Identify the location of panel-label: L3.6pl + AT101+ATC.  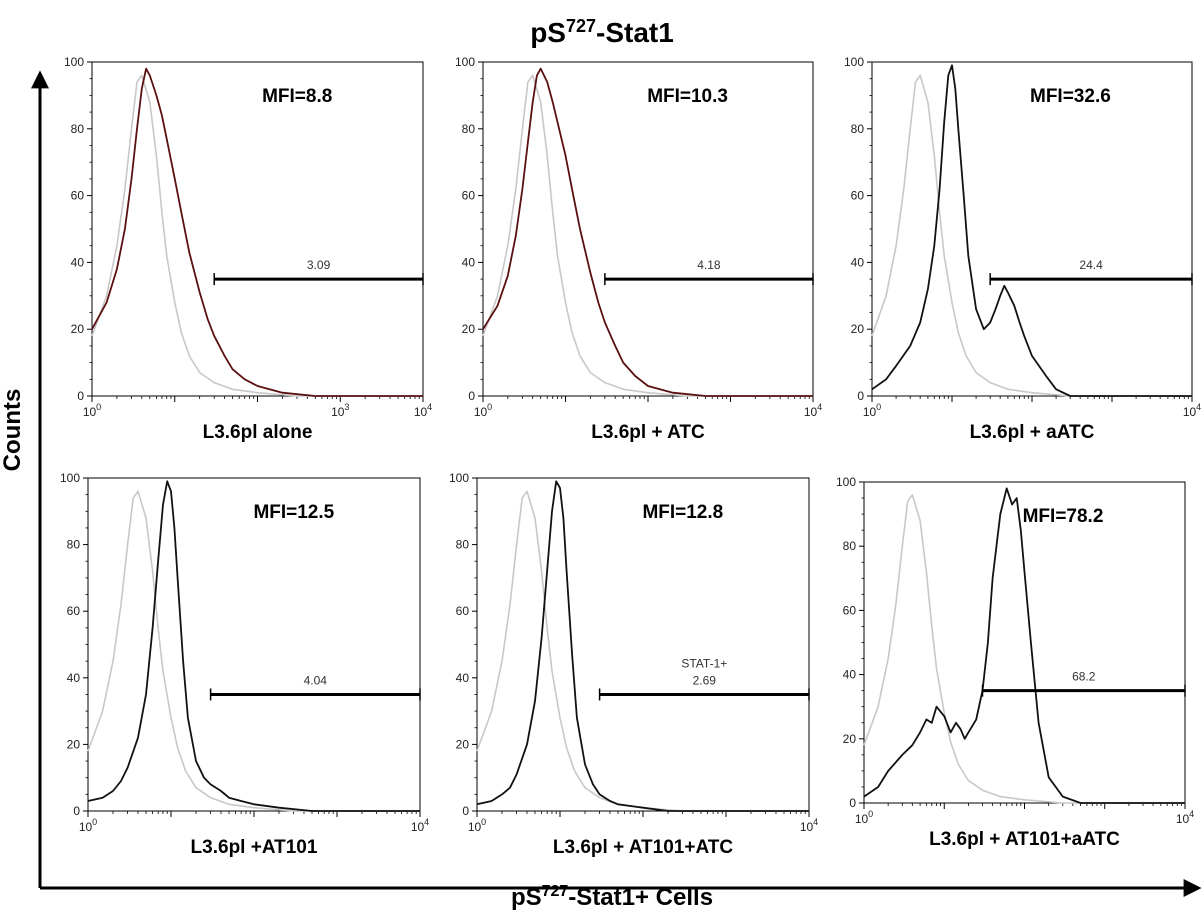
(643, 847).